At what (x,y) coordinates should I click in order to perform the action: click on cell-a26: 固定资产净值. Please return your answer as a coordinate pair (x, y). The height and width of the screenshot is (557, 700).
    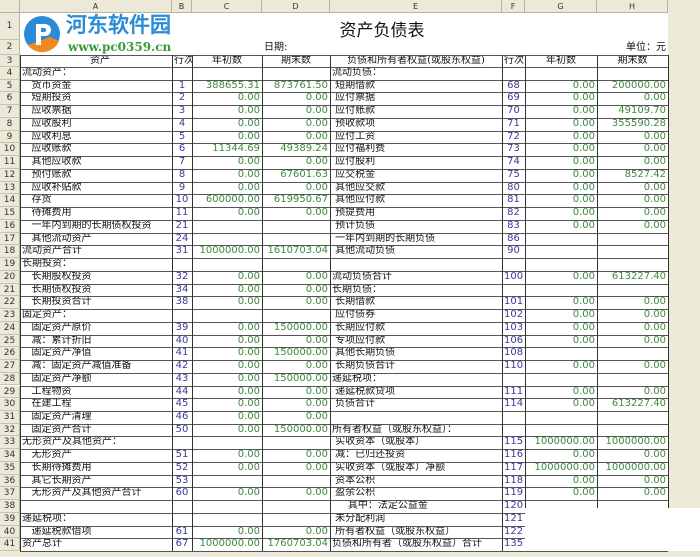
    Looking at the image, I should click on (57, 353).